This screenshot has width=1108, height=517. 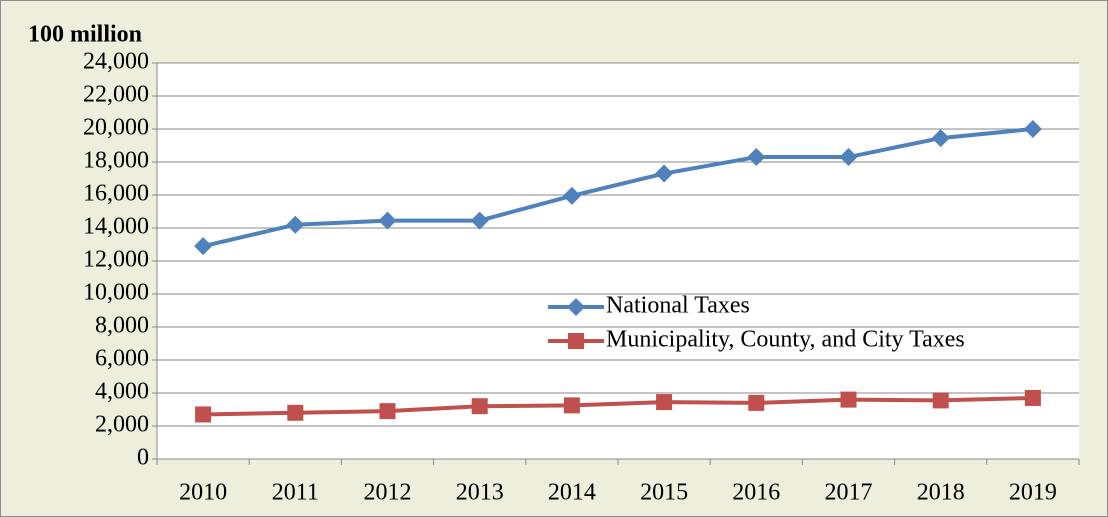 What do you see at coordinates (122, 392) in the screenshot?
I see `y-tick-label: 4,000` at bounding box center [122, 392].